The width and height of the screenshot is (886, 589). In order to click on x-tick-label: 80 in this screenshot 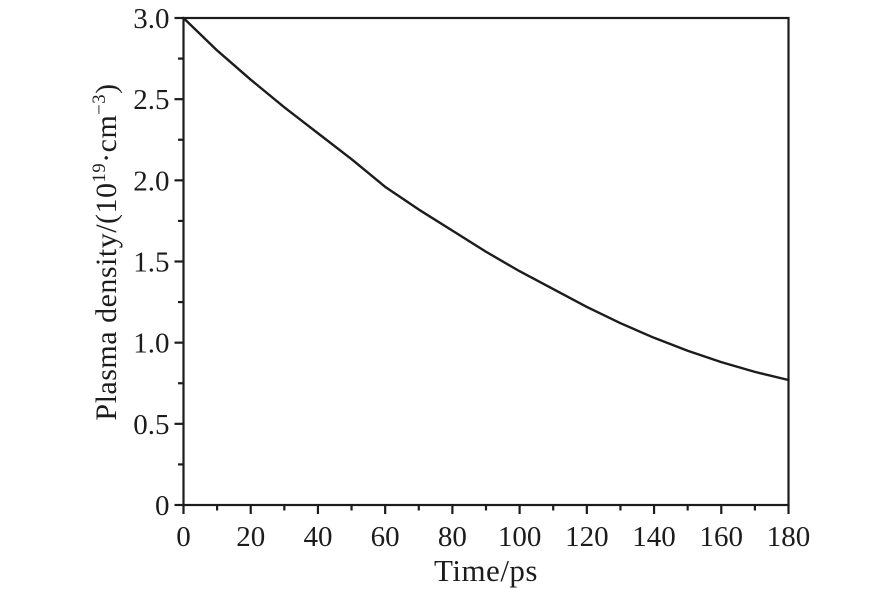, I will do `click(452, 537)`.